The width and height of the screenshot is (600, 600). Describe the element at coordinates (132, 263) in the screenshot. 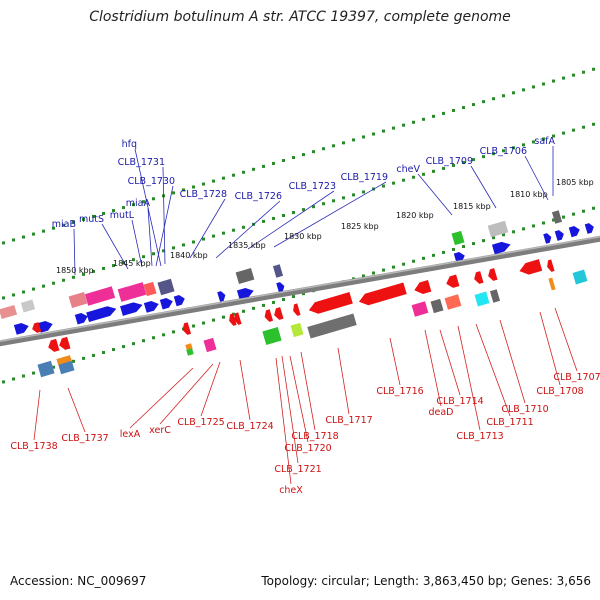

I see `kbp-scale-label: 1845 kbp` at that location.